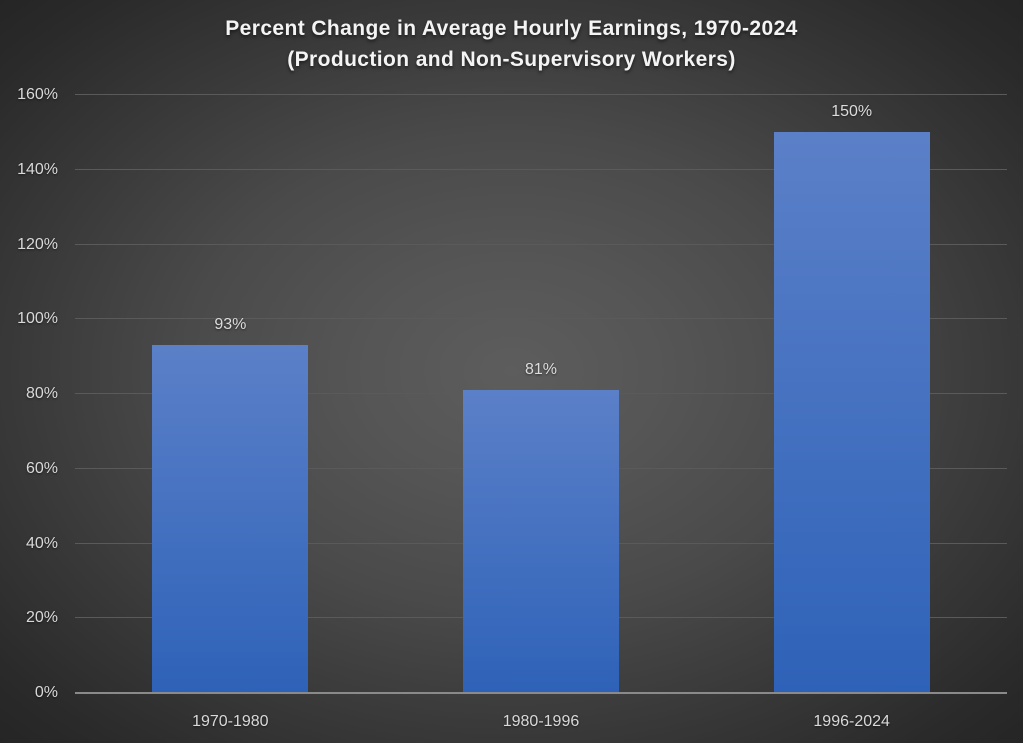  What do you see at coordinates (37, 94) in the screenshot?
I see `y-axis-tick-label: 160%` at bounding box center [37, 94].